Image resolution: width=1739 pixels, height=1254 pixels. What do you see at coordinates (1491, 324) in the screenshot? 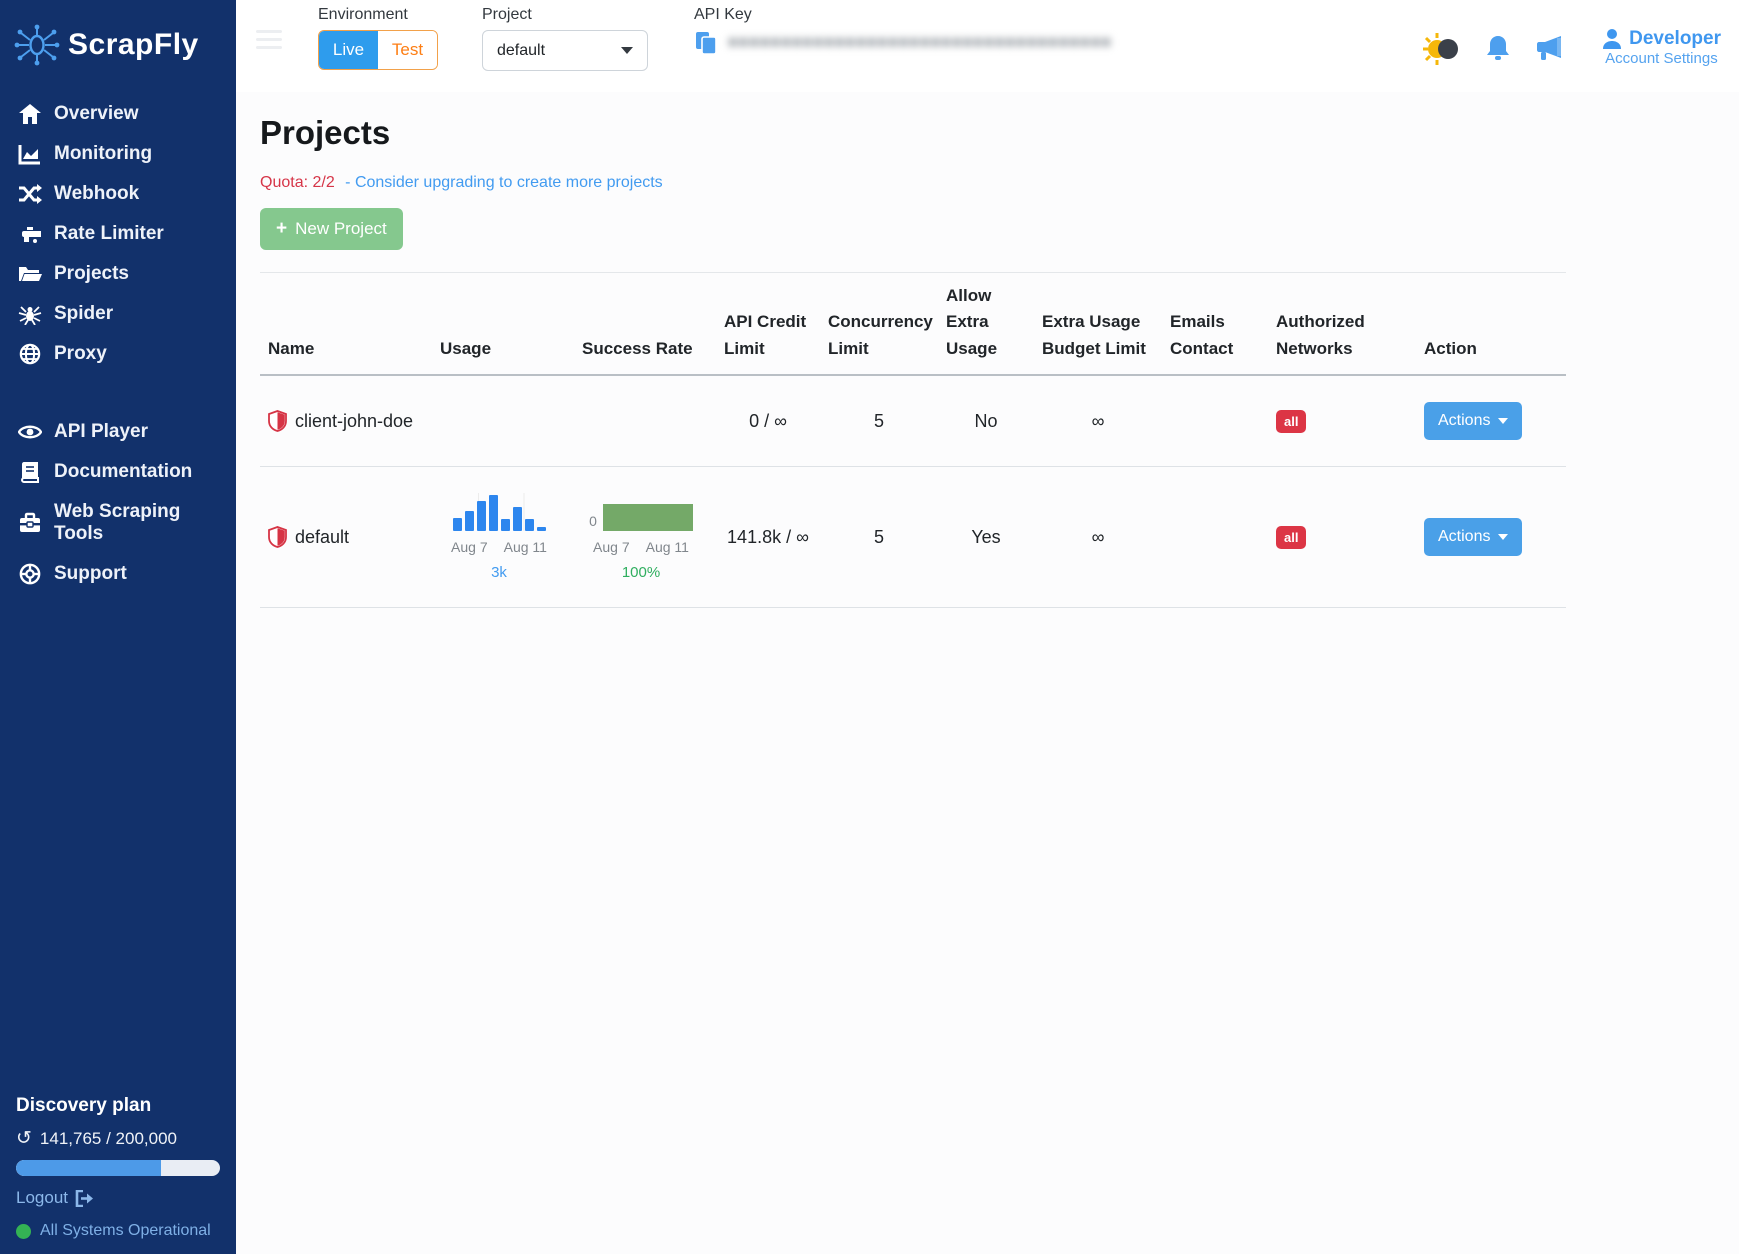
I see `header-action: Action` at bounding box center [1491, 324].